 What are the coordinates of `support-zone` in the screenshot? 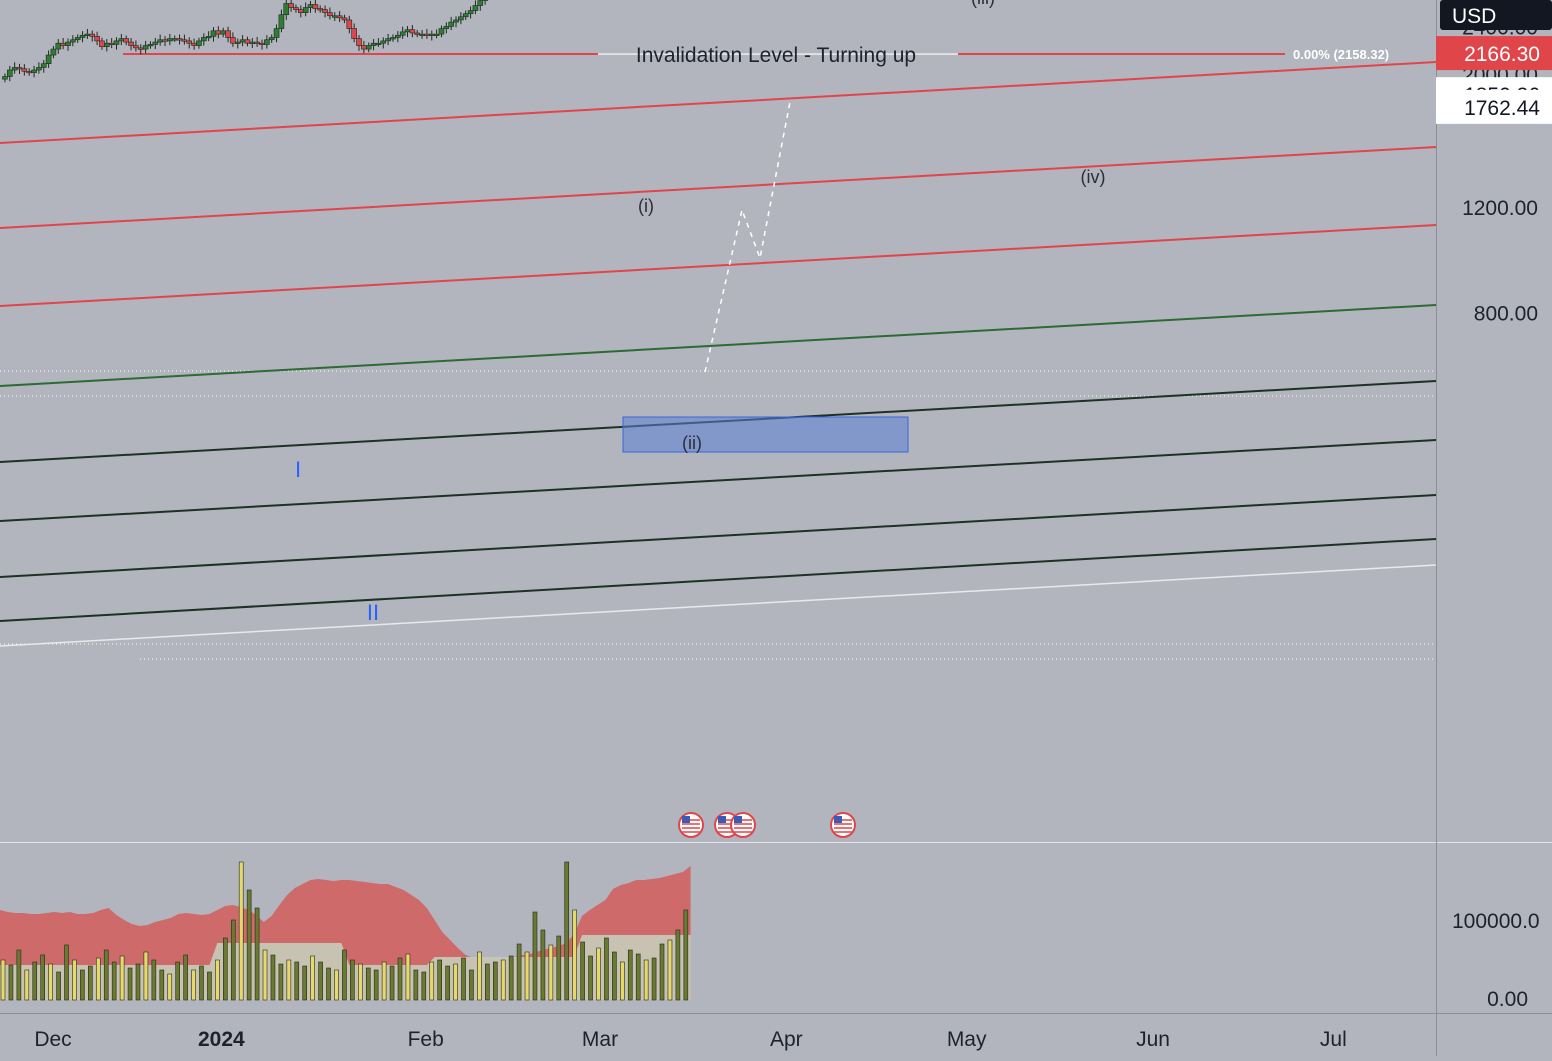 It's located at (765, 434).